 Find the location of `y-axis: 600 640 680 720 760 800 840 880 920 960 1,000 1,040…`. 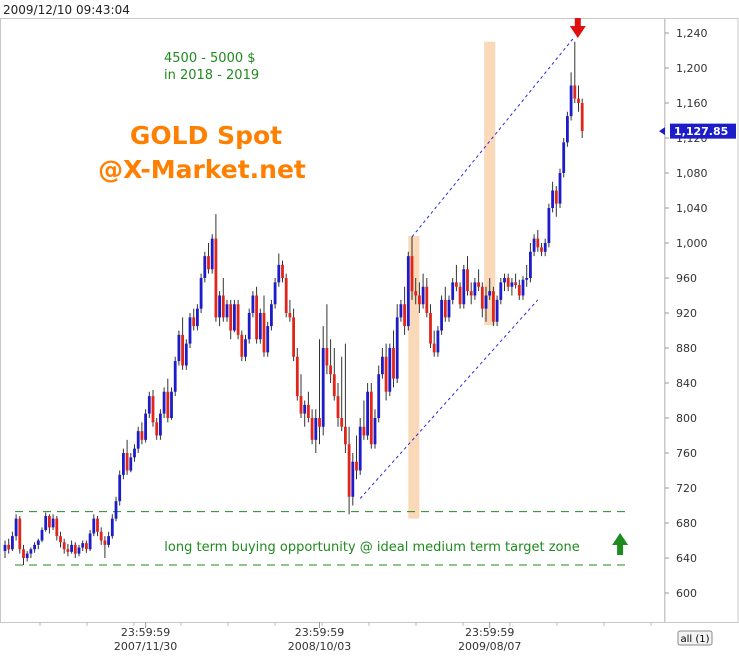

y-axis: 600 640 680 720 760 800 840 880 920 960 1,000 1,040… is located at coordinates (686, 313).